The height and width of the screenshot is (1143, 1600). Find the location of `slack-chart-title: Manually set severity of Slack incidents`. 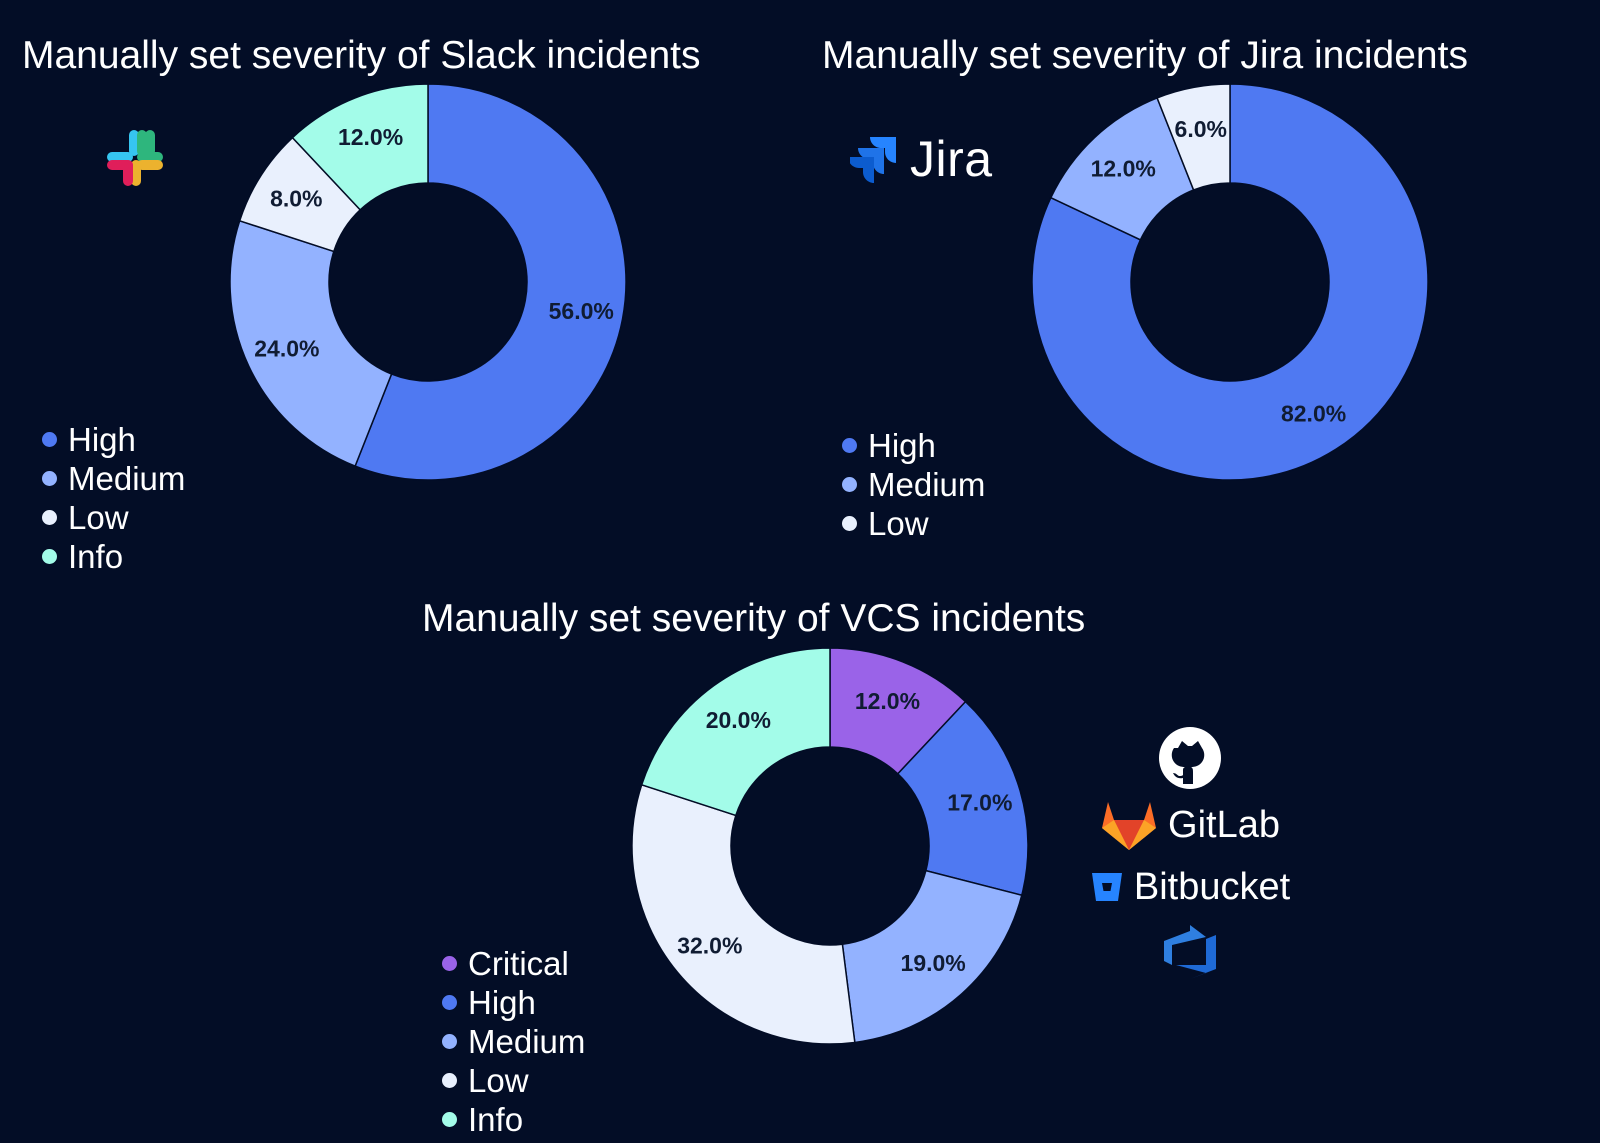

slack-chart-title: Manually set severity of Slack incidents is located at coordinates (361, 55).